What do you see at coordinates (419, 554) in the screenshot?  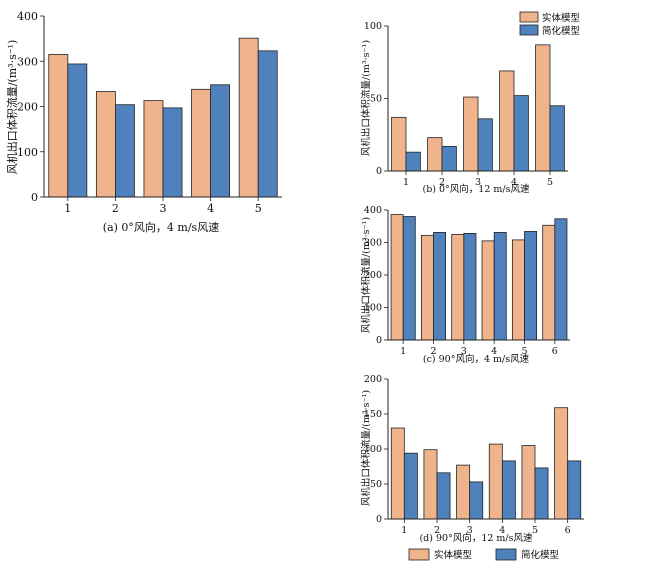 I see `legend-d-solid-swatch` at bounding box center [419, 554].